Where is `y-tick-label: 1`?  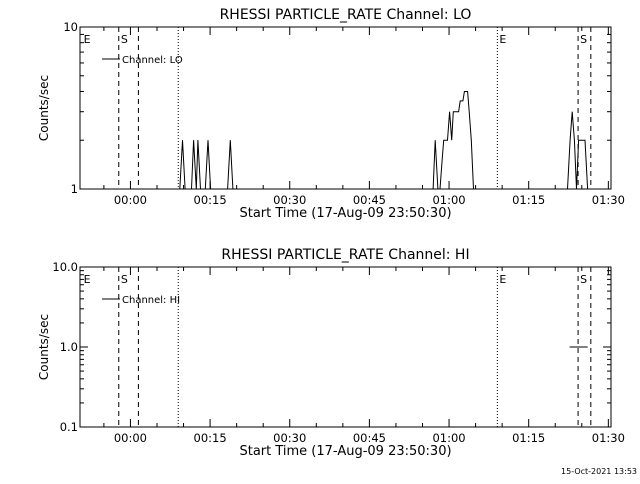
y-tick-label: 1 is located at coordinates (74, 189).